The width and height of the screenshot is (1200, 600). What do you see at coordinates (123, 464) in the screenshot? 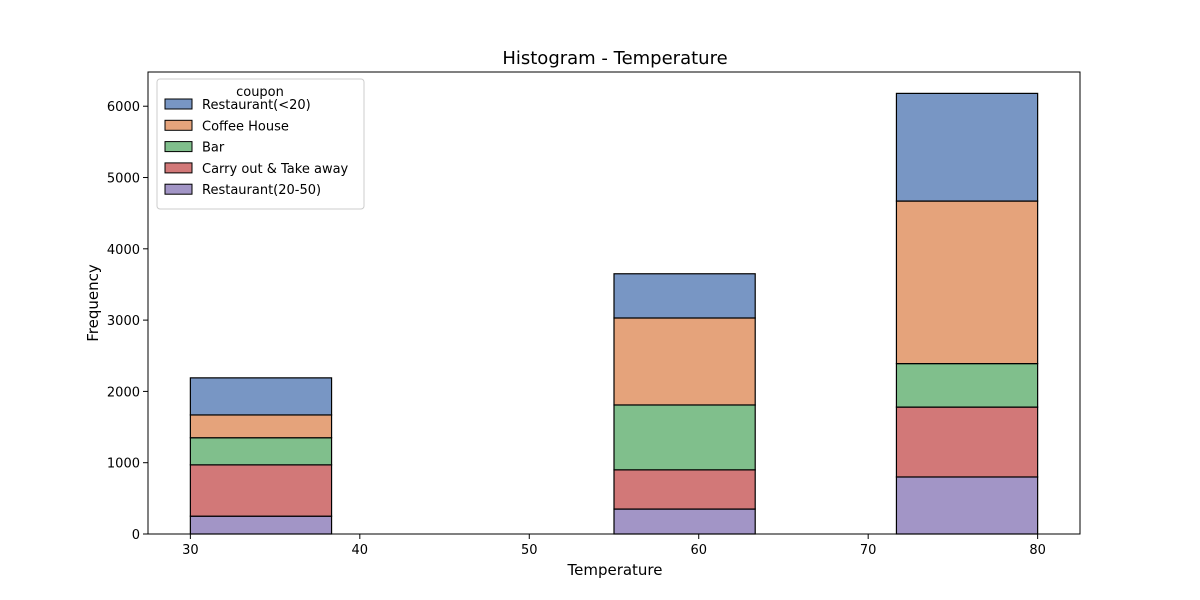
I see `y-tick-label: 1000` at bounding box center [123, 464].